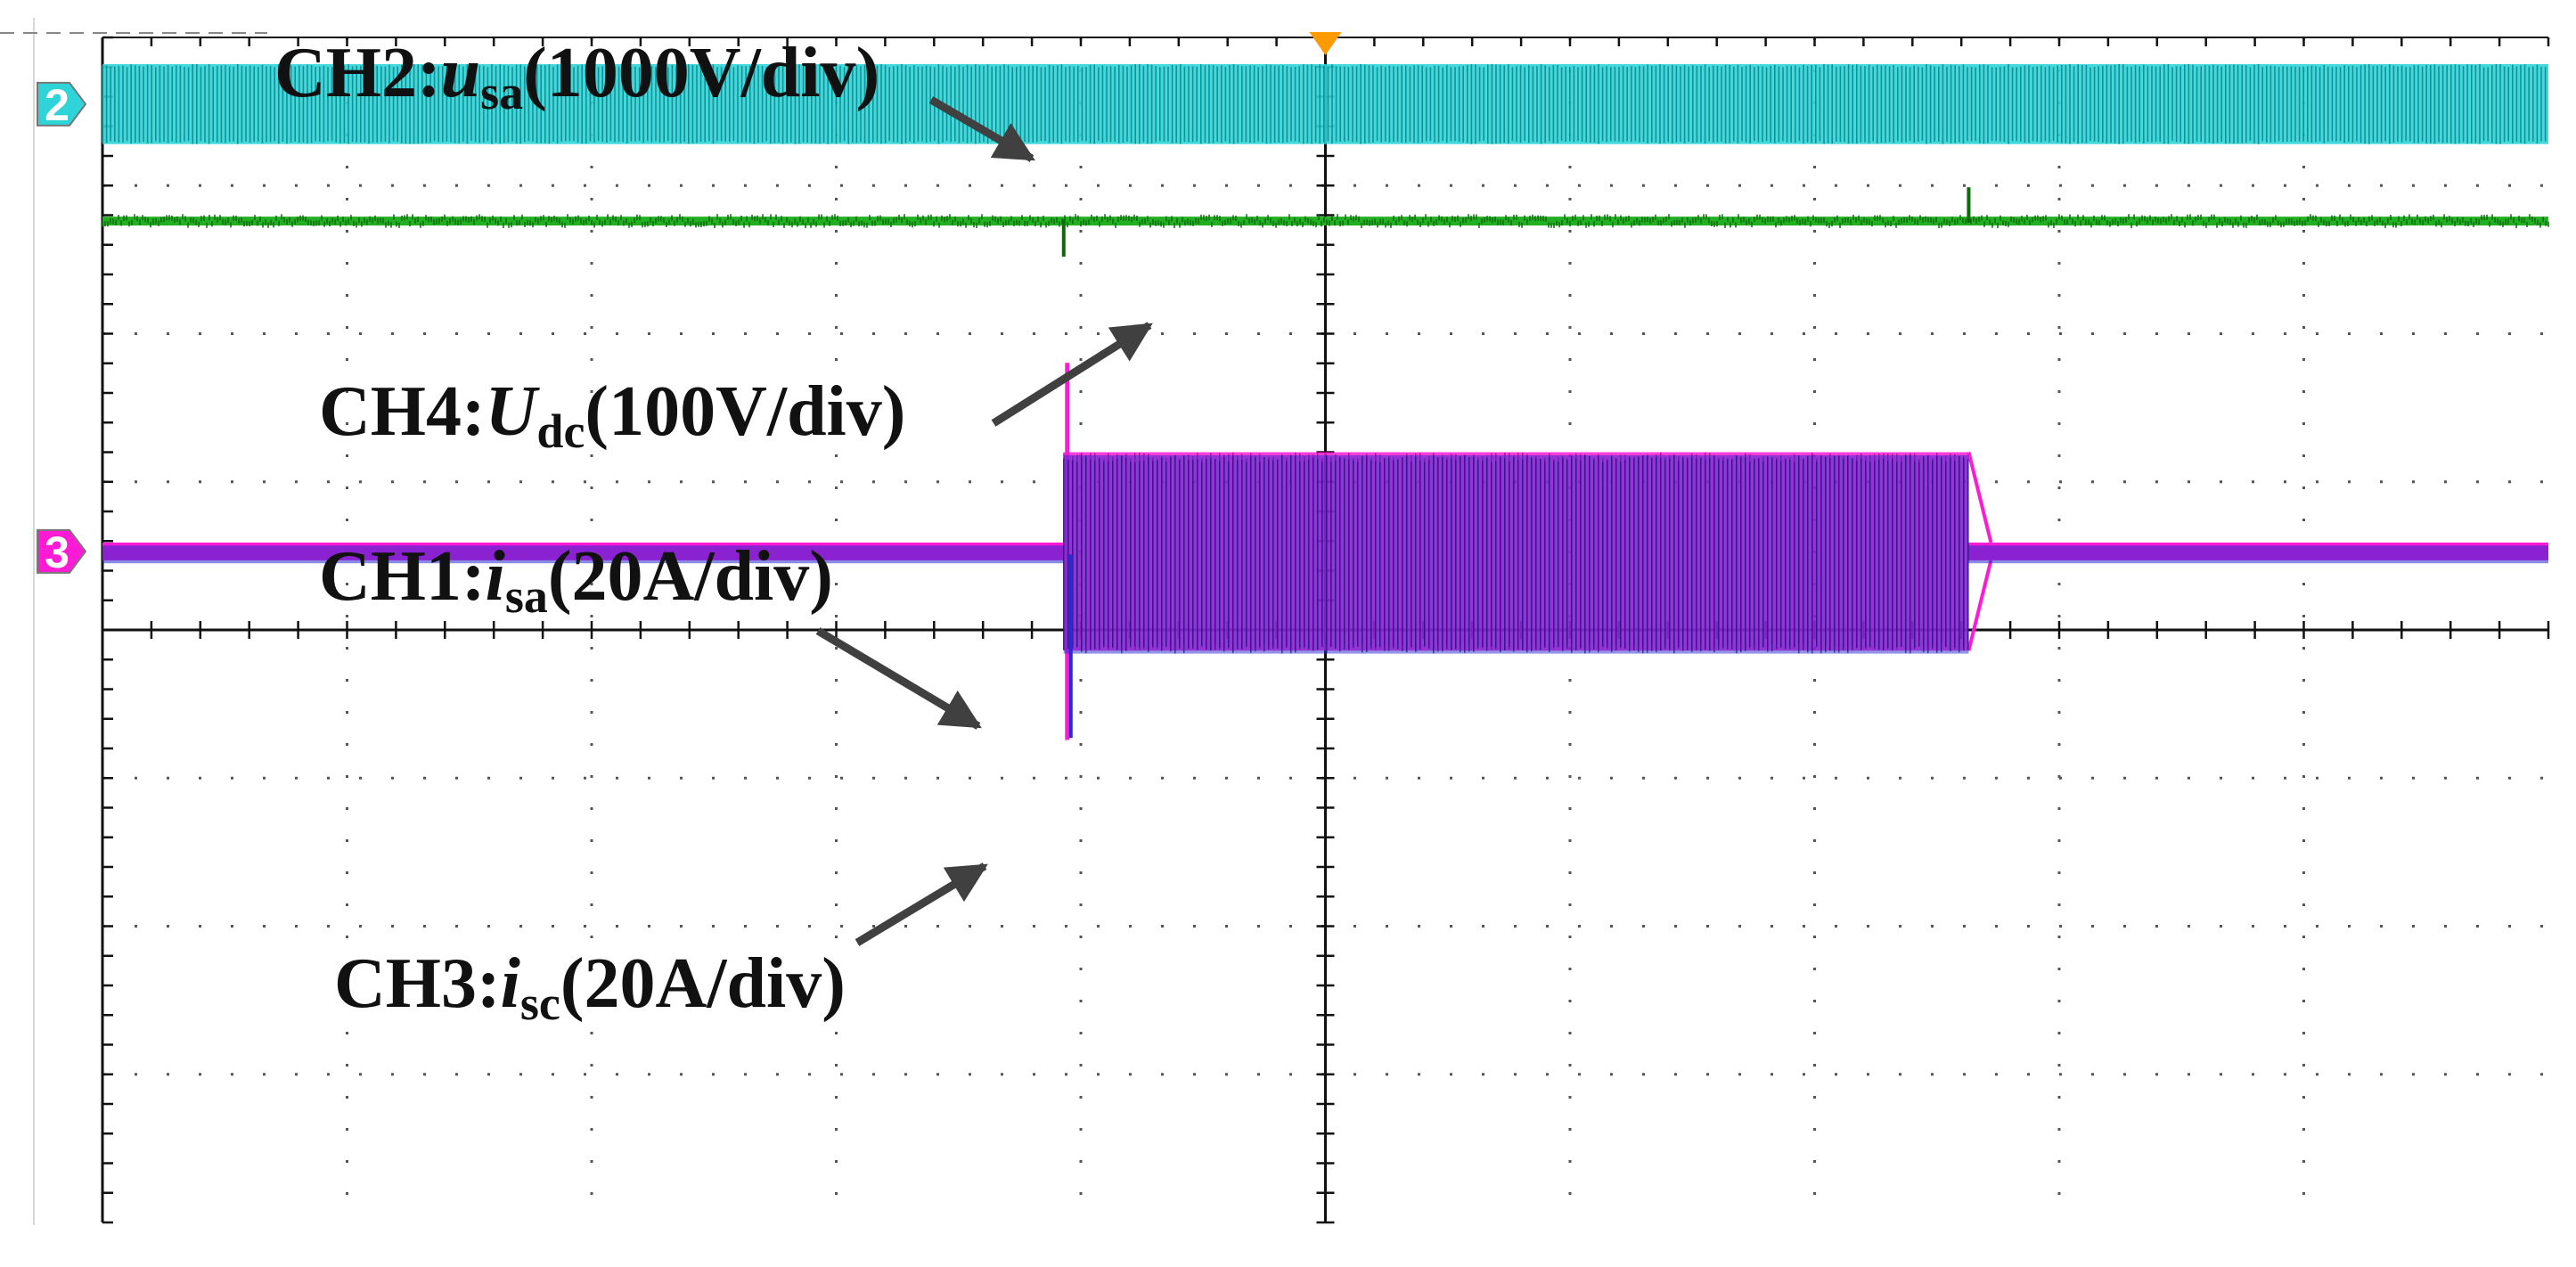 This screenshot has width=2576, height=1267. Describe the element at coordinates (1325, 44) in the screenshot. I see `trigger-marker-icon` at that location.